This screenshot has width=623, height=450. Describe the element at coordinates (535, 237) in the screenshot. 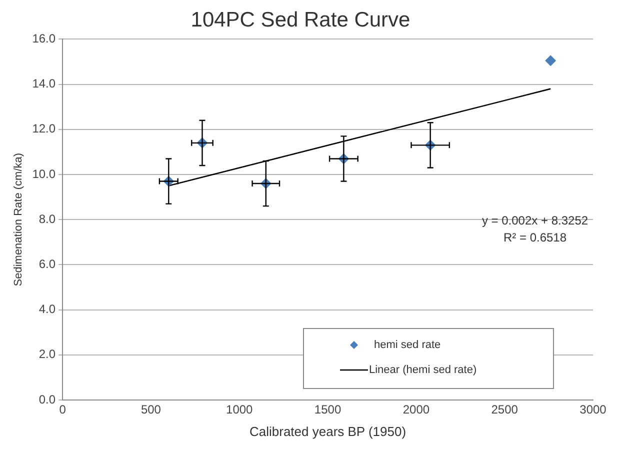

I see `annotation: R² = 0.6518` at that location.